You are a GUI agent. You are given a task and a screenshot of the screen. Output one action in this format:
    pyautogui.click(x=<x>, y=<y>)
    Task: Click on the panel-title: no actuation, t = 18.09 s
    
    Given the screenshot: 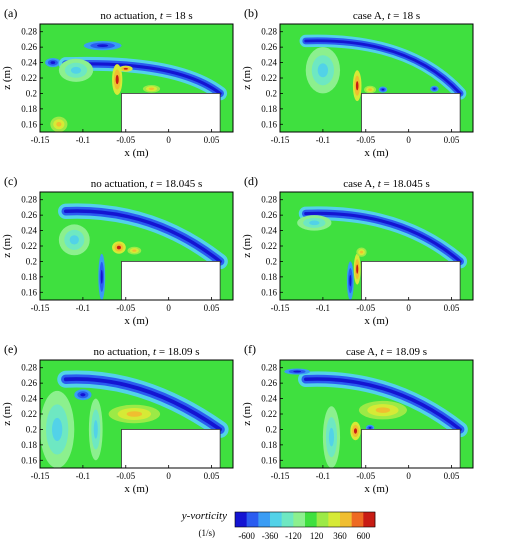 What is the action you would take?
    pyautogui.click(x=146, y=352)
    